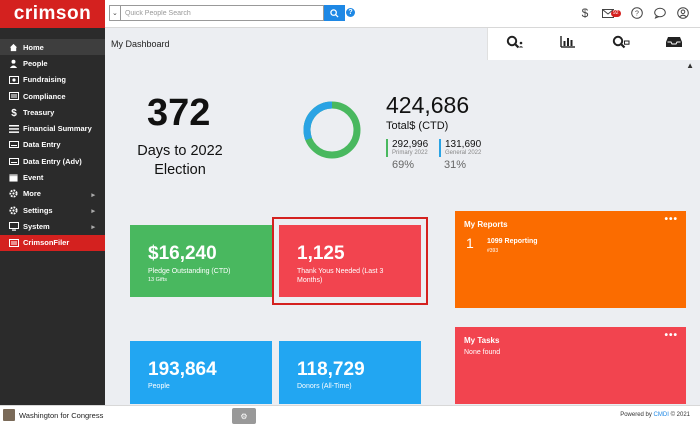 The image size is (700, 424). What do you see at coordinates (13, 210) in the screenshot?
I see `cog-icon` at bounding box center [13, 210].